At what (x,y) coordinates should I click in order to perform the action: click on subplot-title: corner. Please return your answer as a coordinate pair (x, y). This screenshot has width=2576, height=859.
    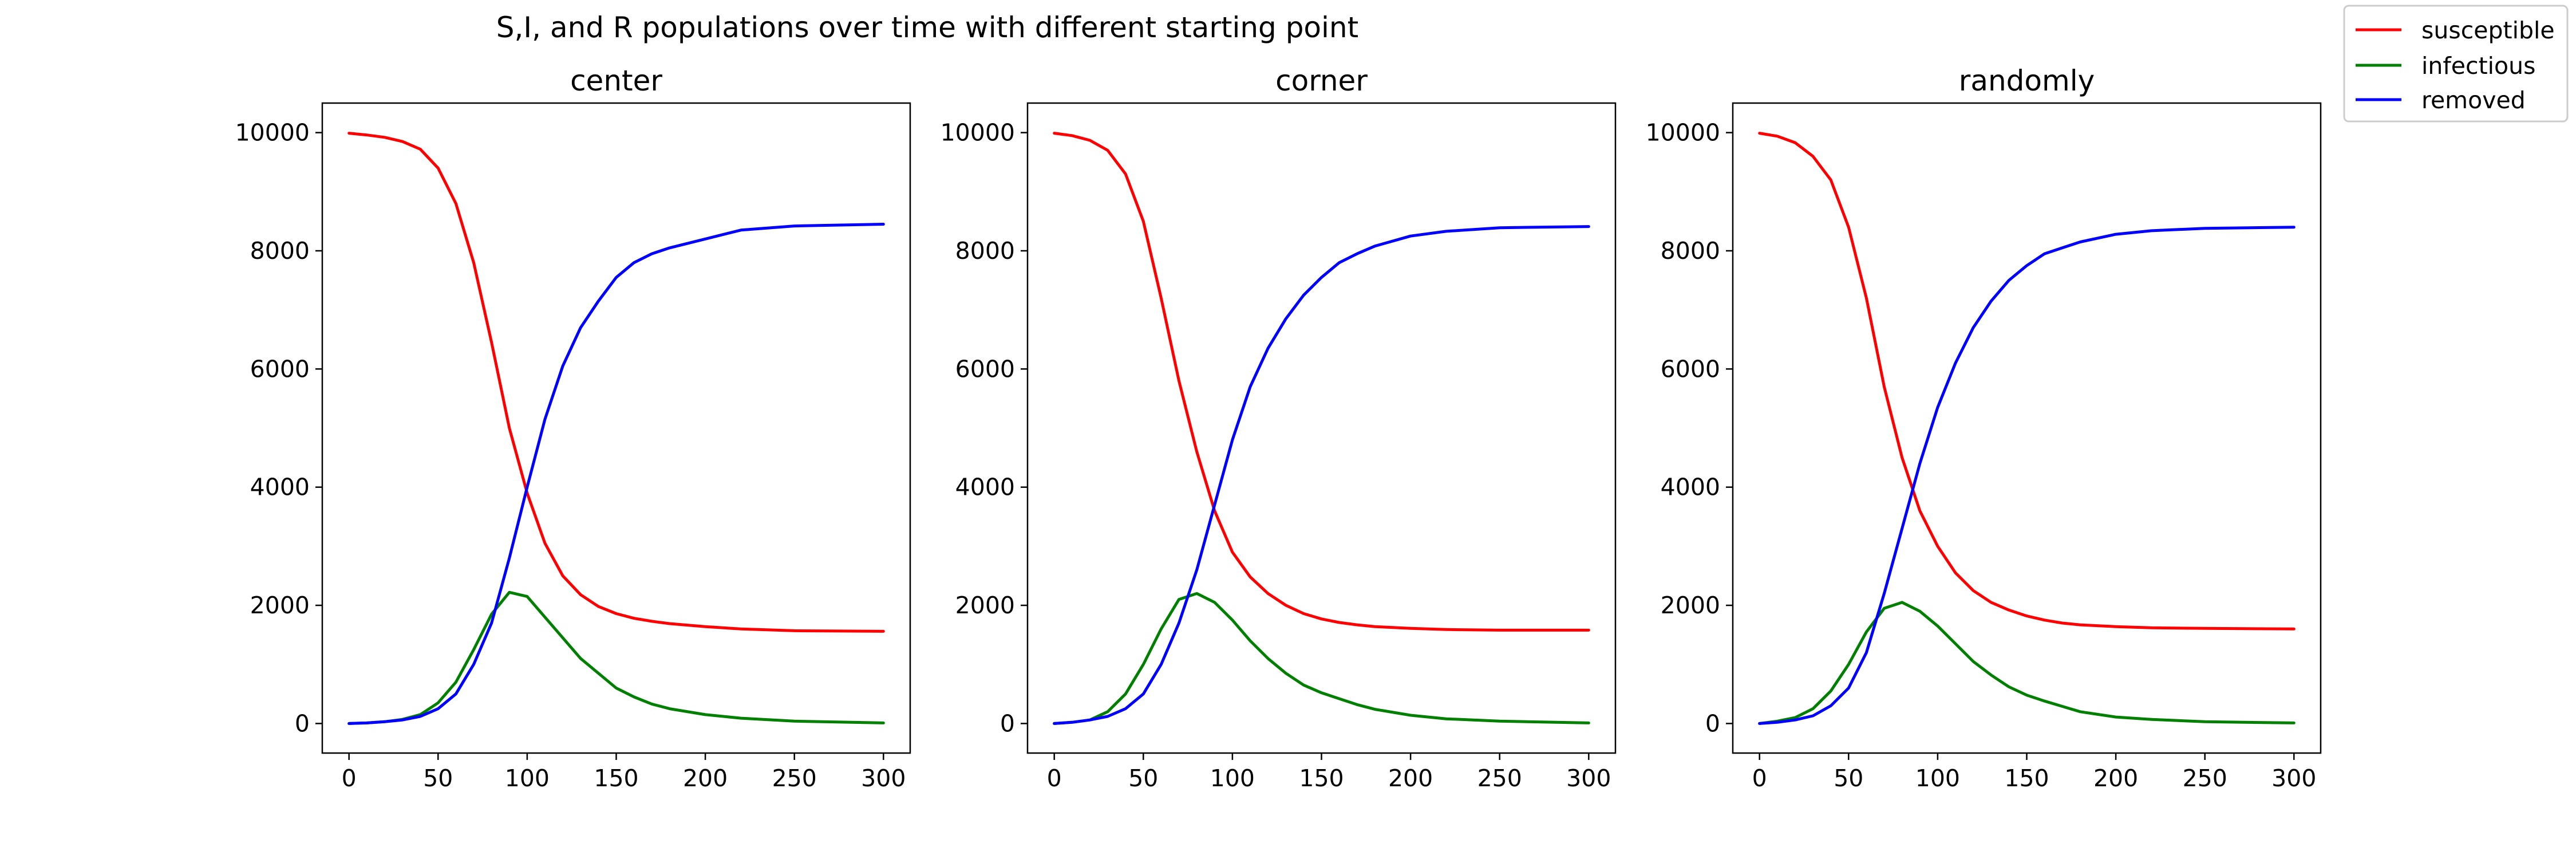
    Looking at the image, I should click on (1322, 80).